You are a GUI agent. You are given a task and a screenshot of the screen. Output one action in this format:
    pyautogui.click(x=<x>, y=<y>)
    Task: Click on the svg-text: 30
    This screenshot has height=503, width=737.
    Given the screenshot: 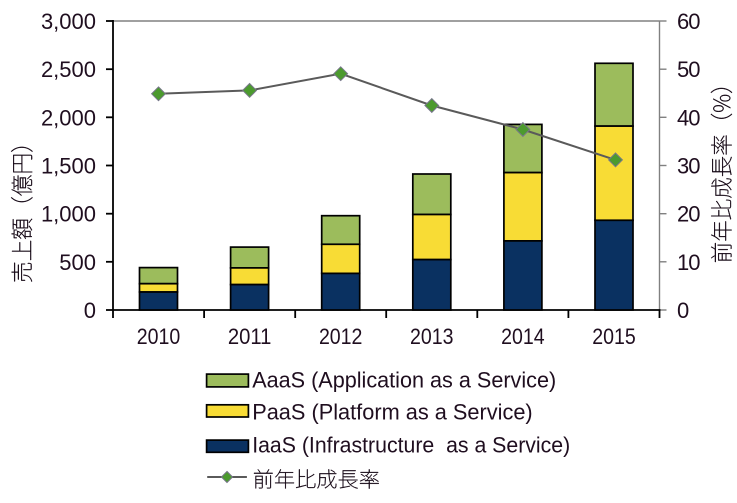 What is the action you would take?
    pyautogui.click(x=688, y=166)
    